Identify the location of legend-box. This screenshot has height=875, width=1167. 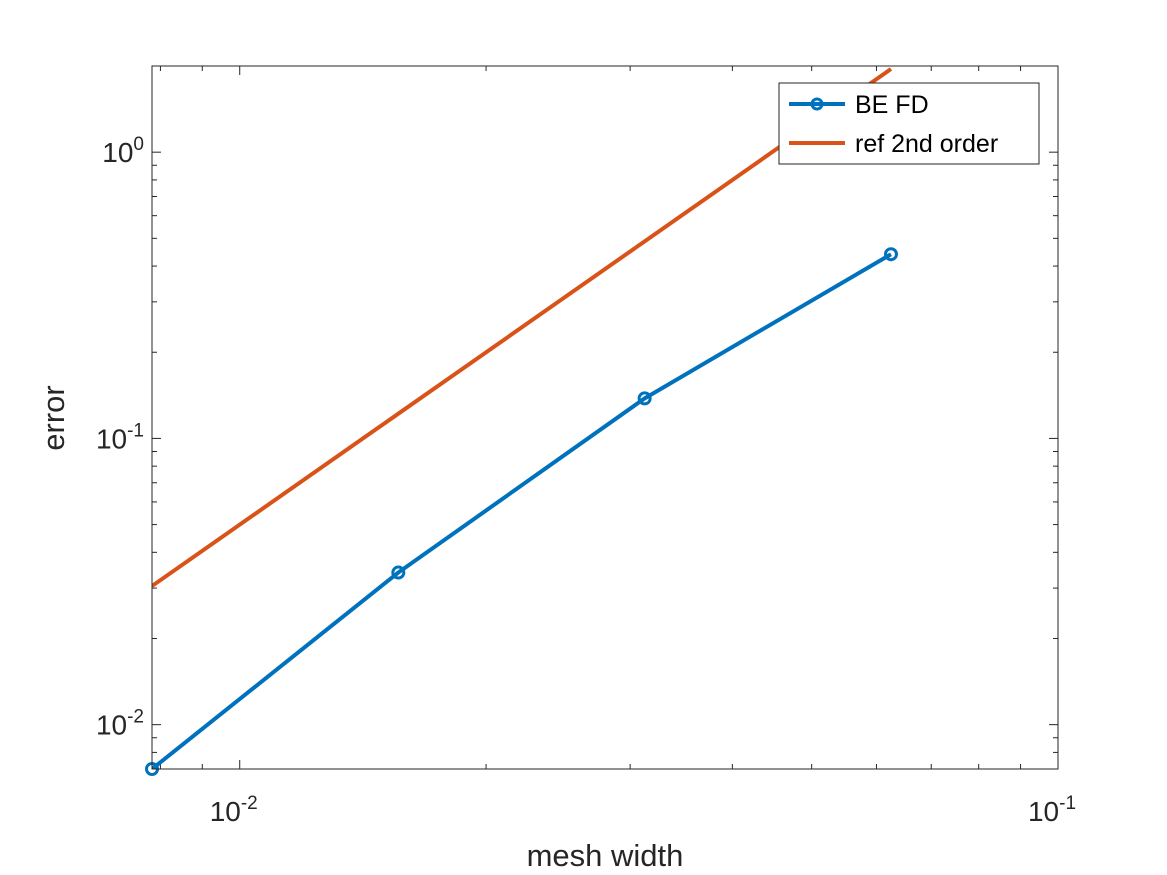
(909, 123).